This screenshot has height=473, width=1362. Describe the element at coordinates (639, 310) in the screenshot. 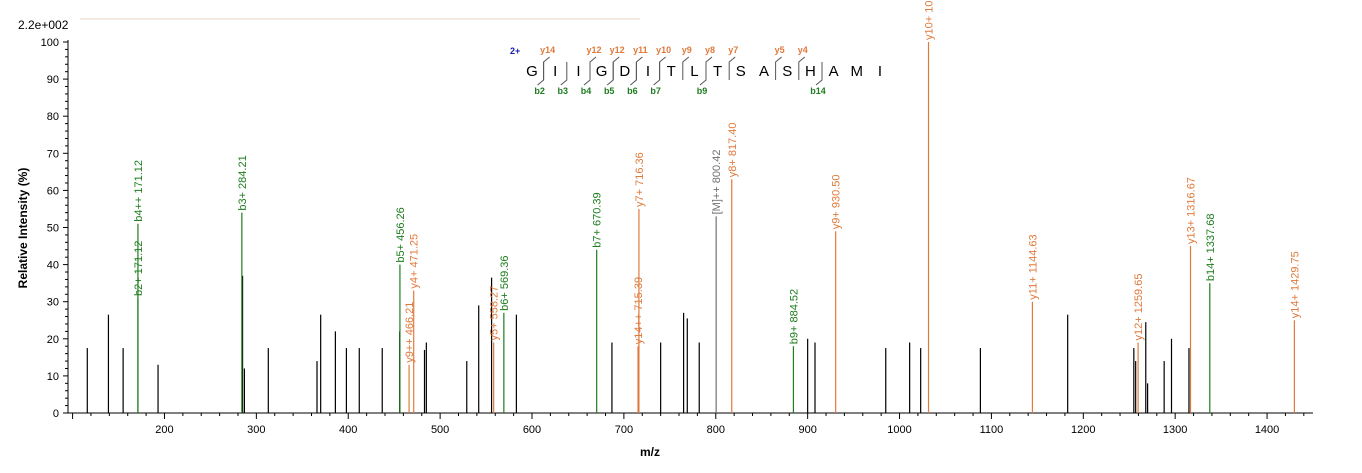

I see `peak-annotation: y14++ 715.39` at that location.